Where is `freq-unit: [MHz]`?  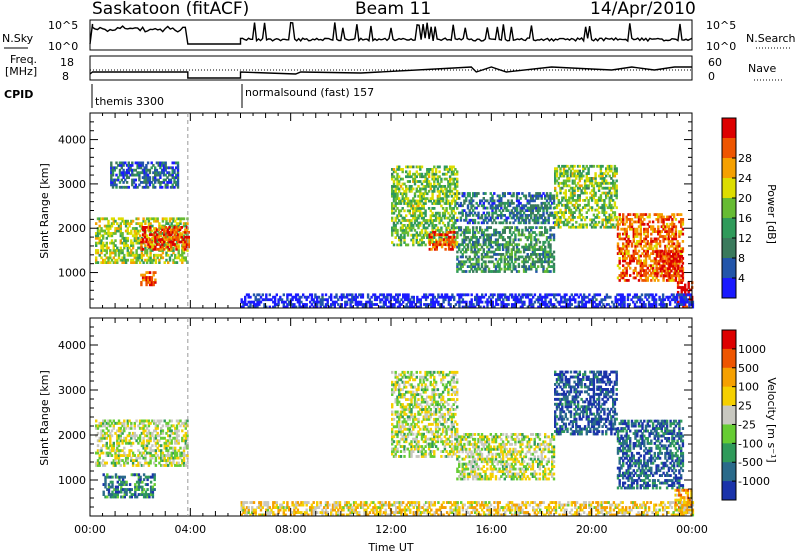 freq-unit: [MHz] is located at coordinates (21, 71).